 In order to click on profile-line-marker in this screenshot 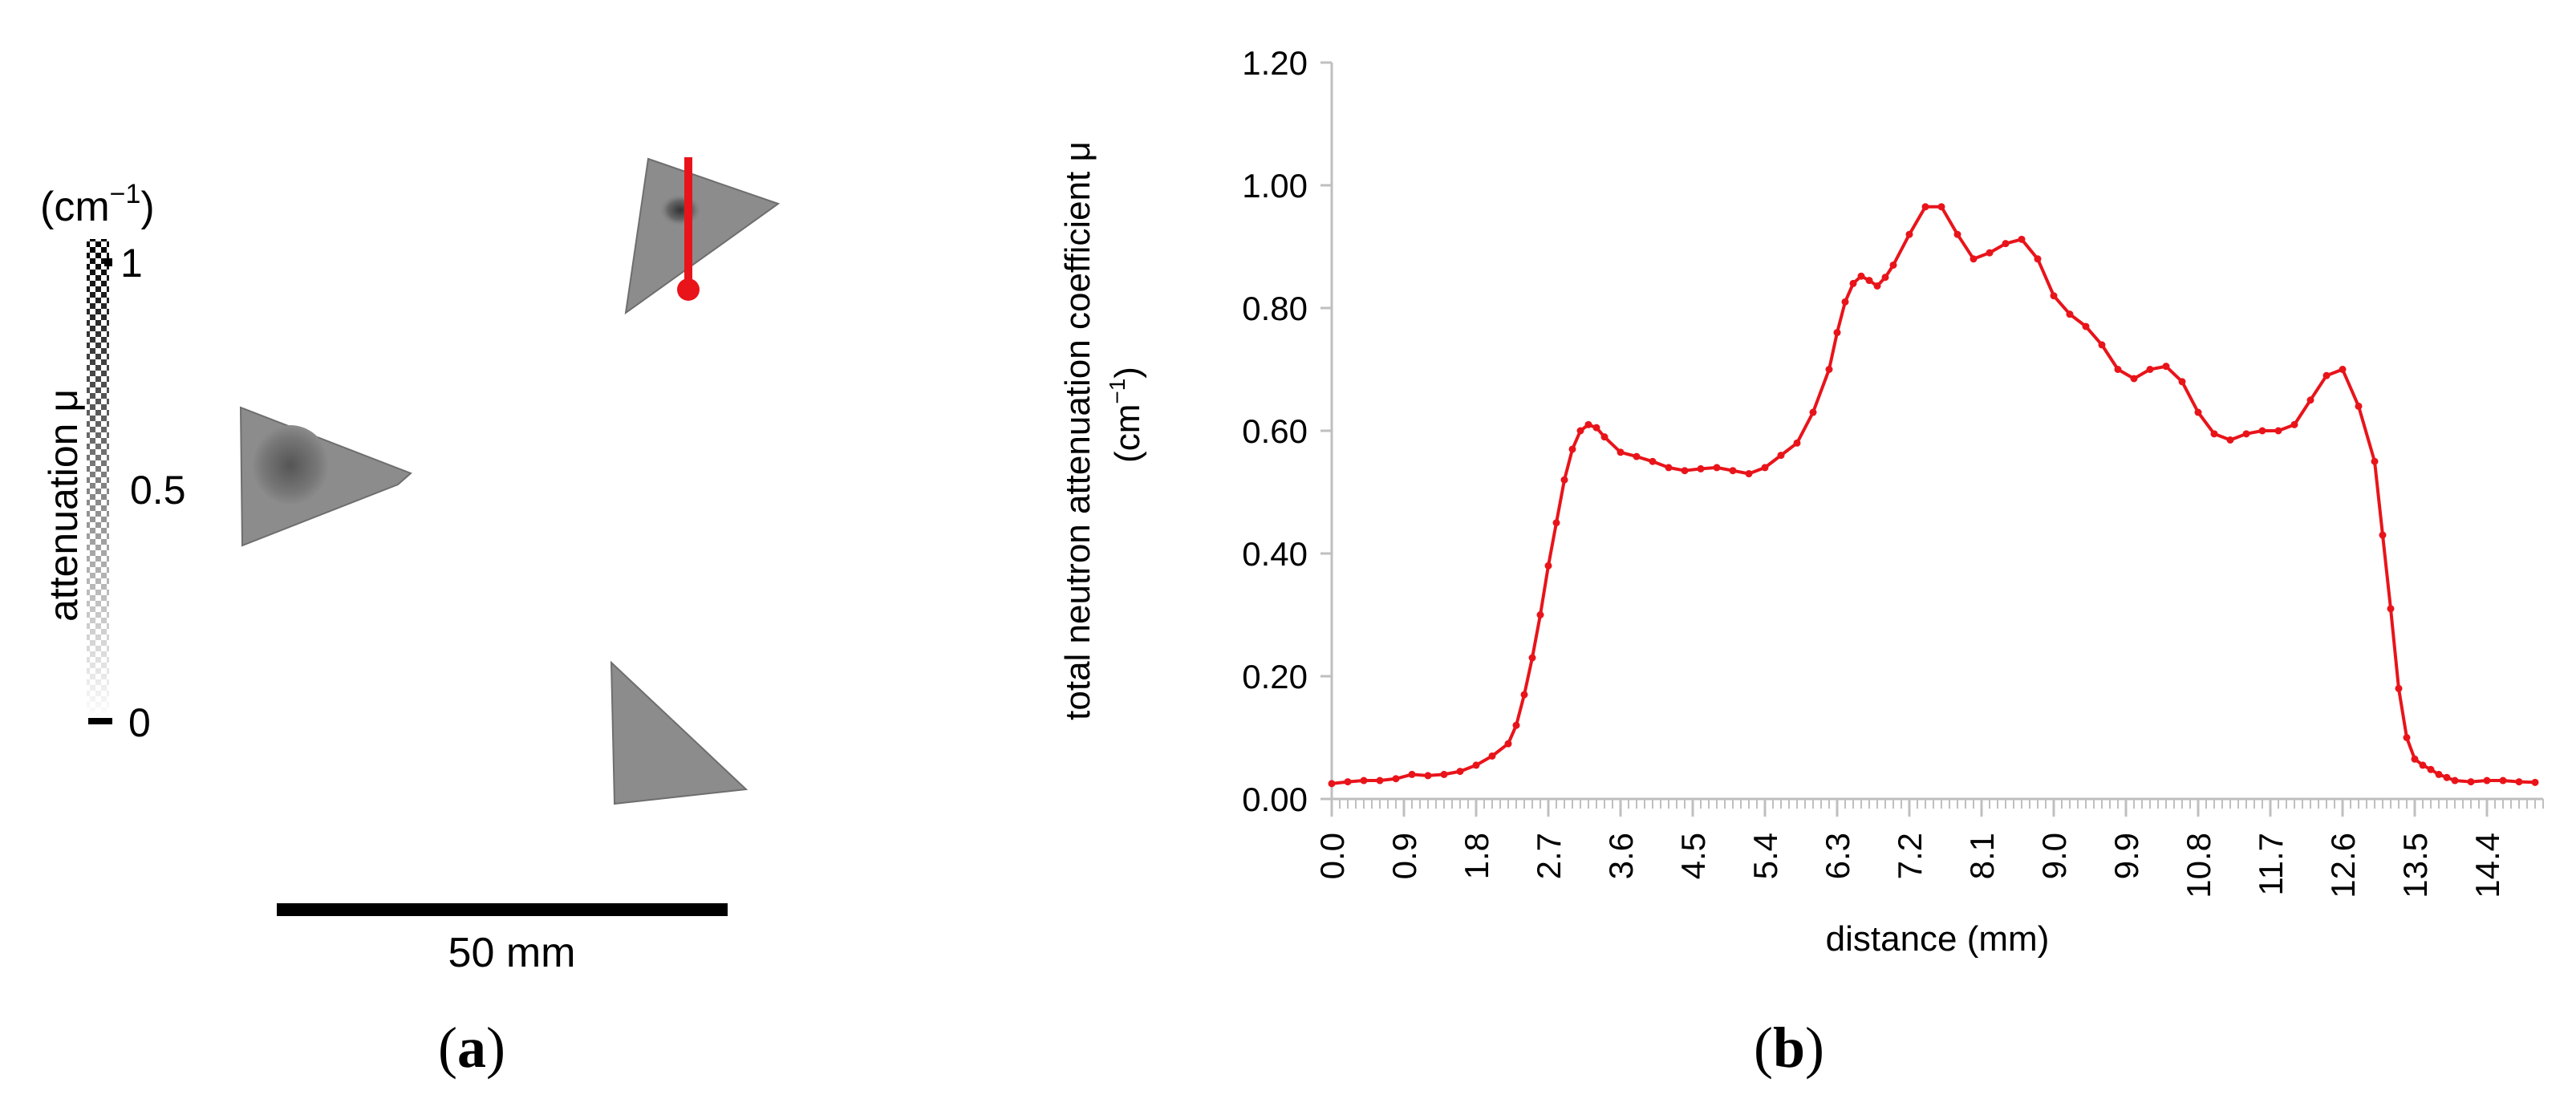, I will do `click(688, 229)`.